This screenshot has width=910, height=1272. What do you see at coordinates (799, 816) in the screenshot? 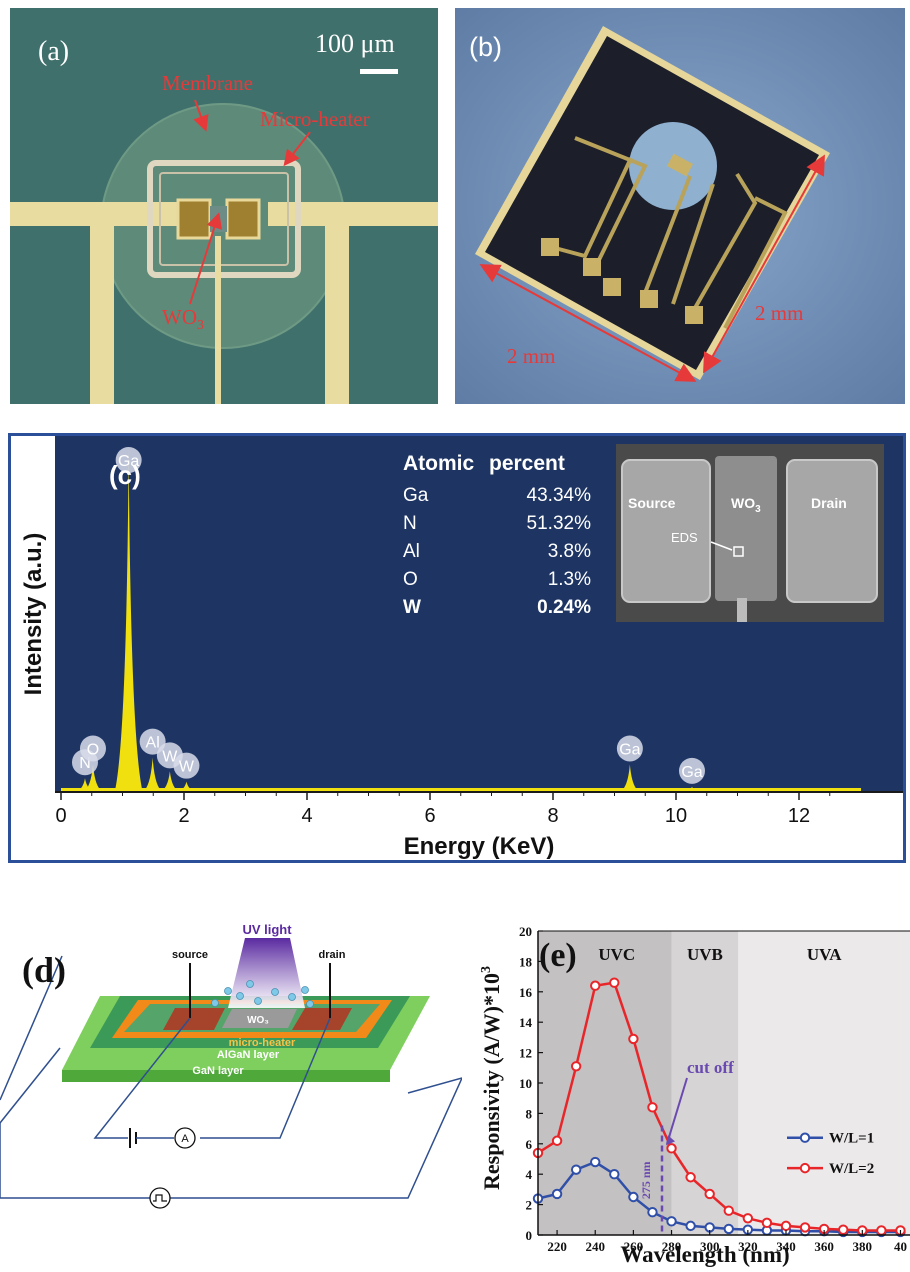
I see `x-tick-label: 12` at bounding box center [799, 816].